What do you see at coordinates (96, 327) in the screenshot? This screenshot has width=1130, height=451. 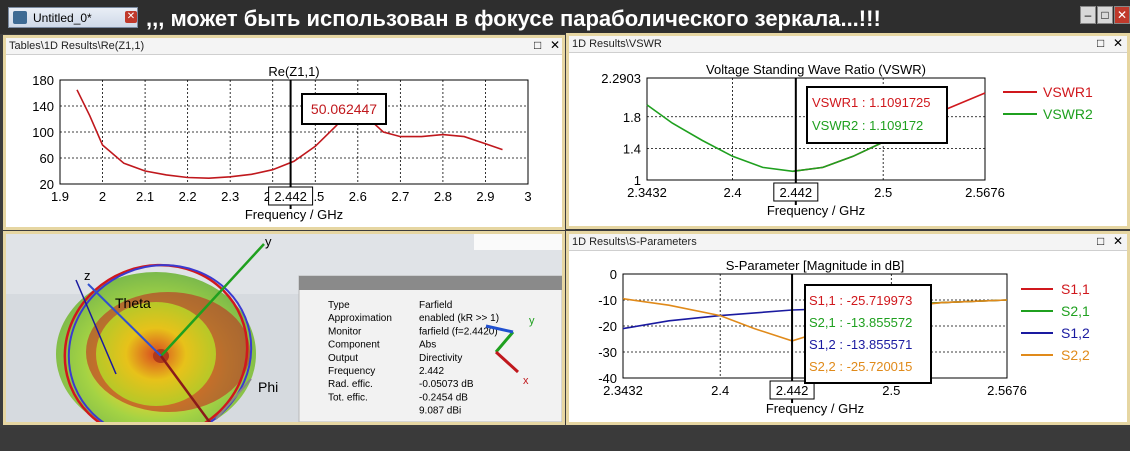 I see `theta-arrow` at bounding box center [96, 327].